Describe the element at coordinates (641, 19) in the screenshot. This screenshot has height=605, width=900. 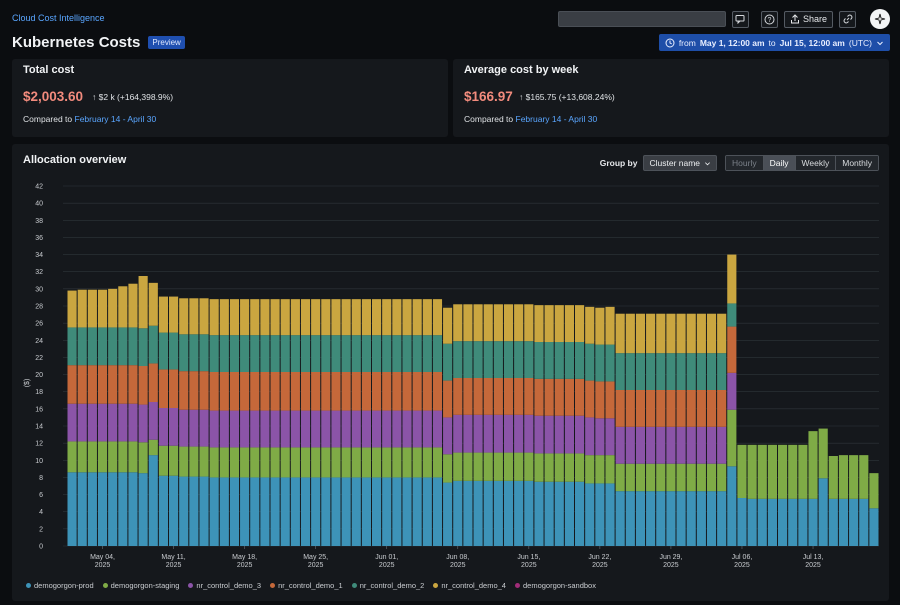
I see `search-input` at that location.